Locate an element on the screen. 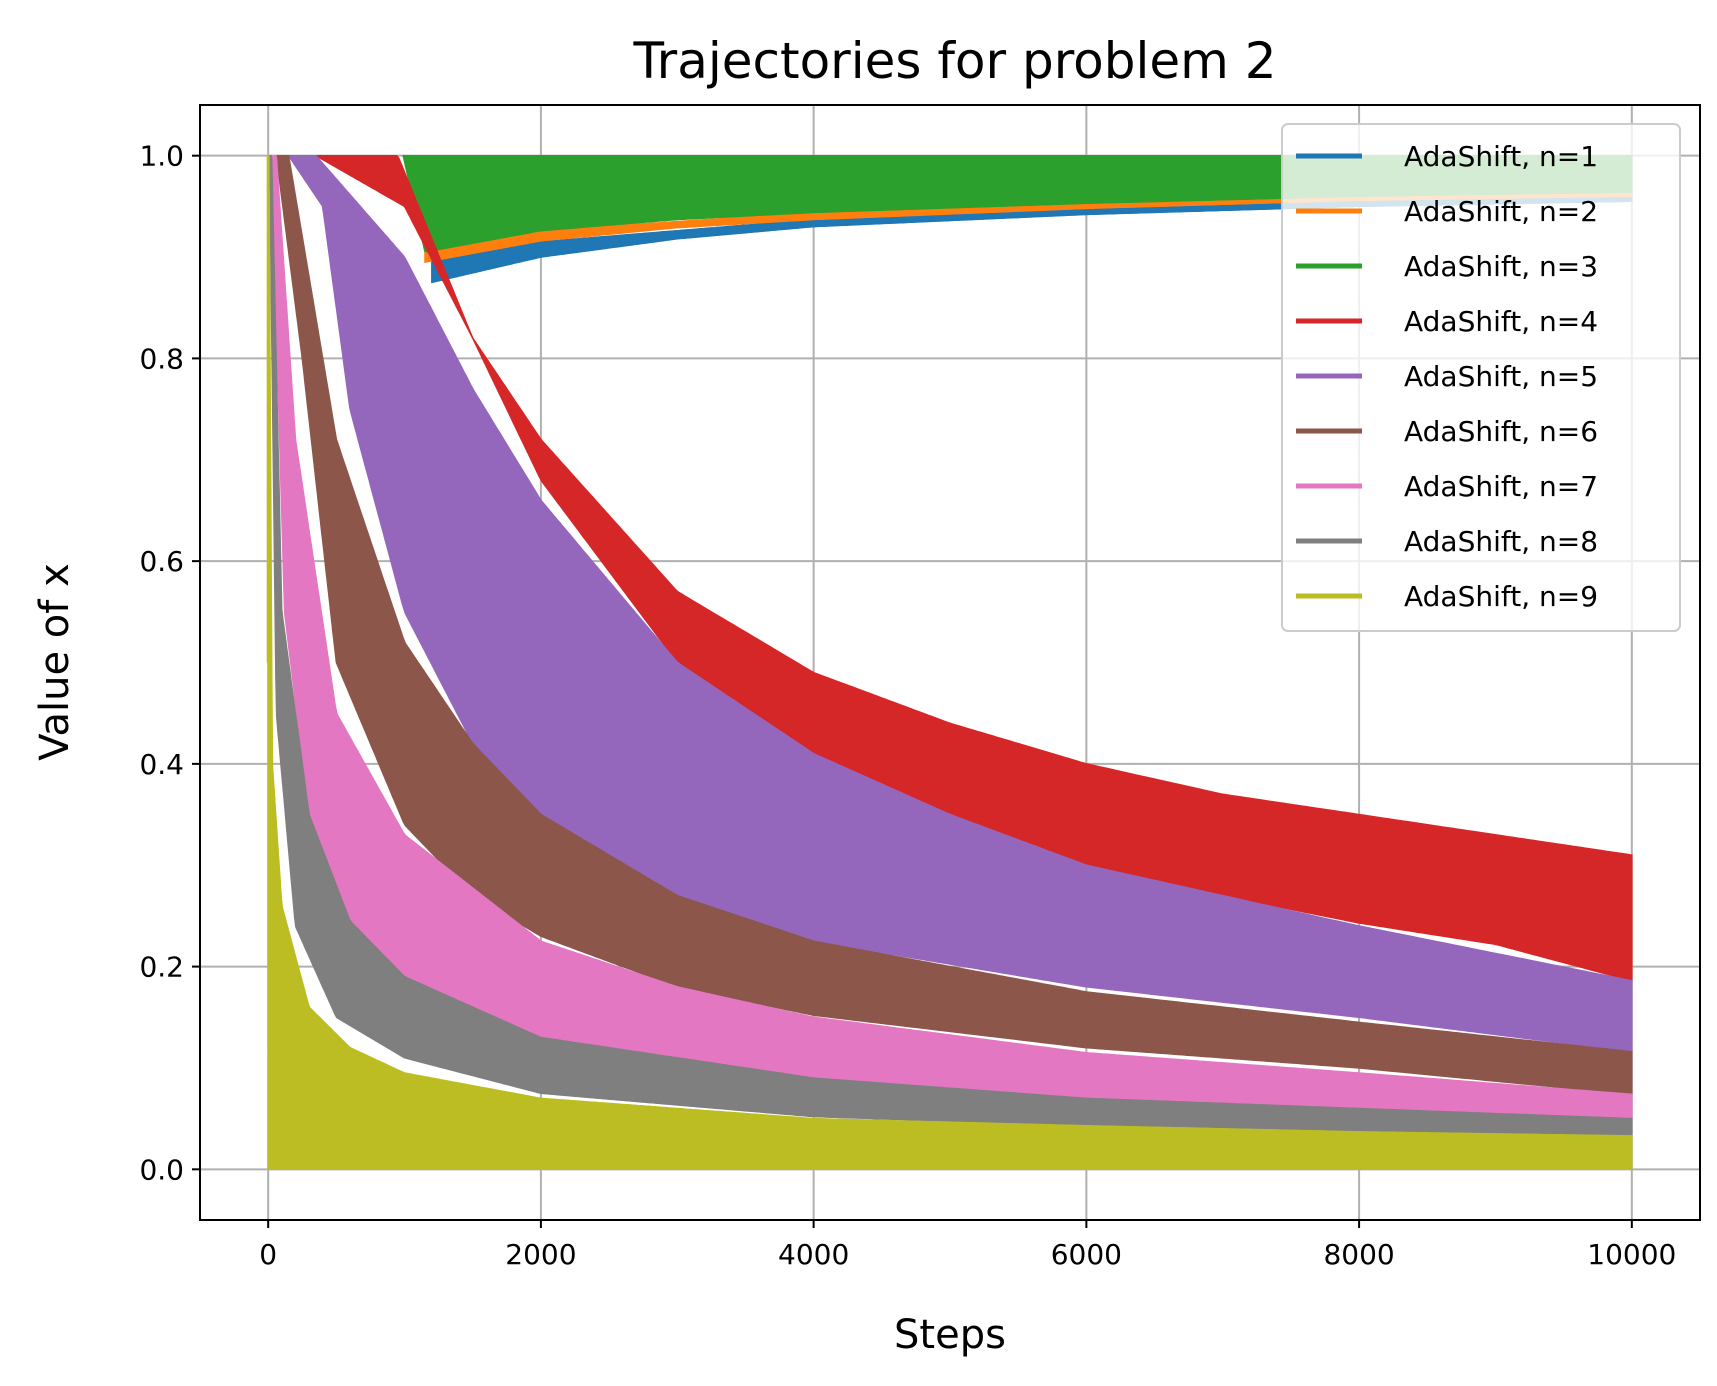  x-tick-label: 6000 is located at coordinates (1086, 1254).